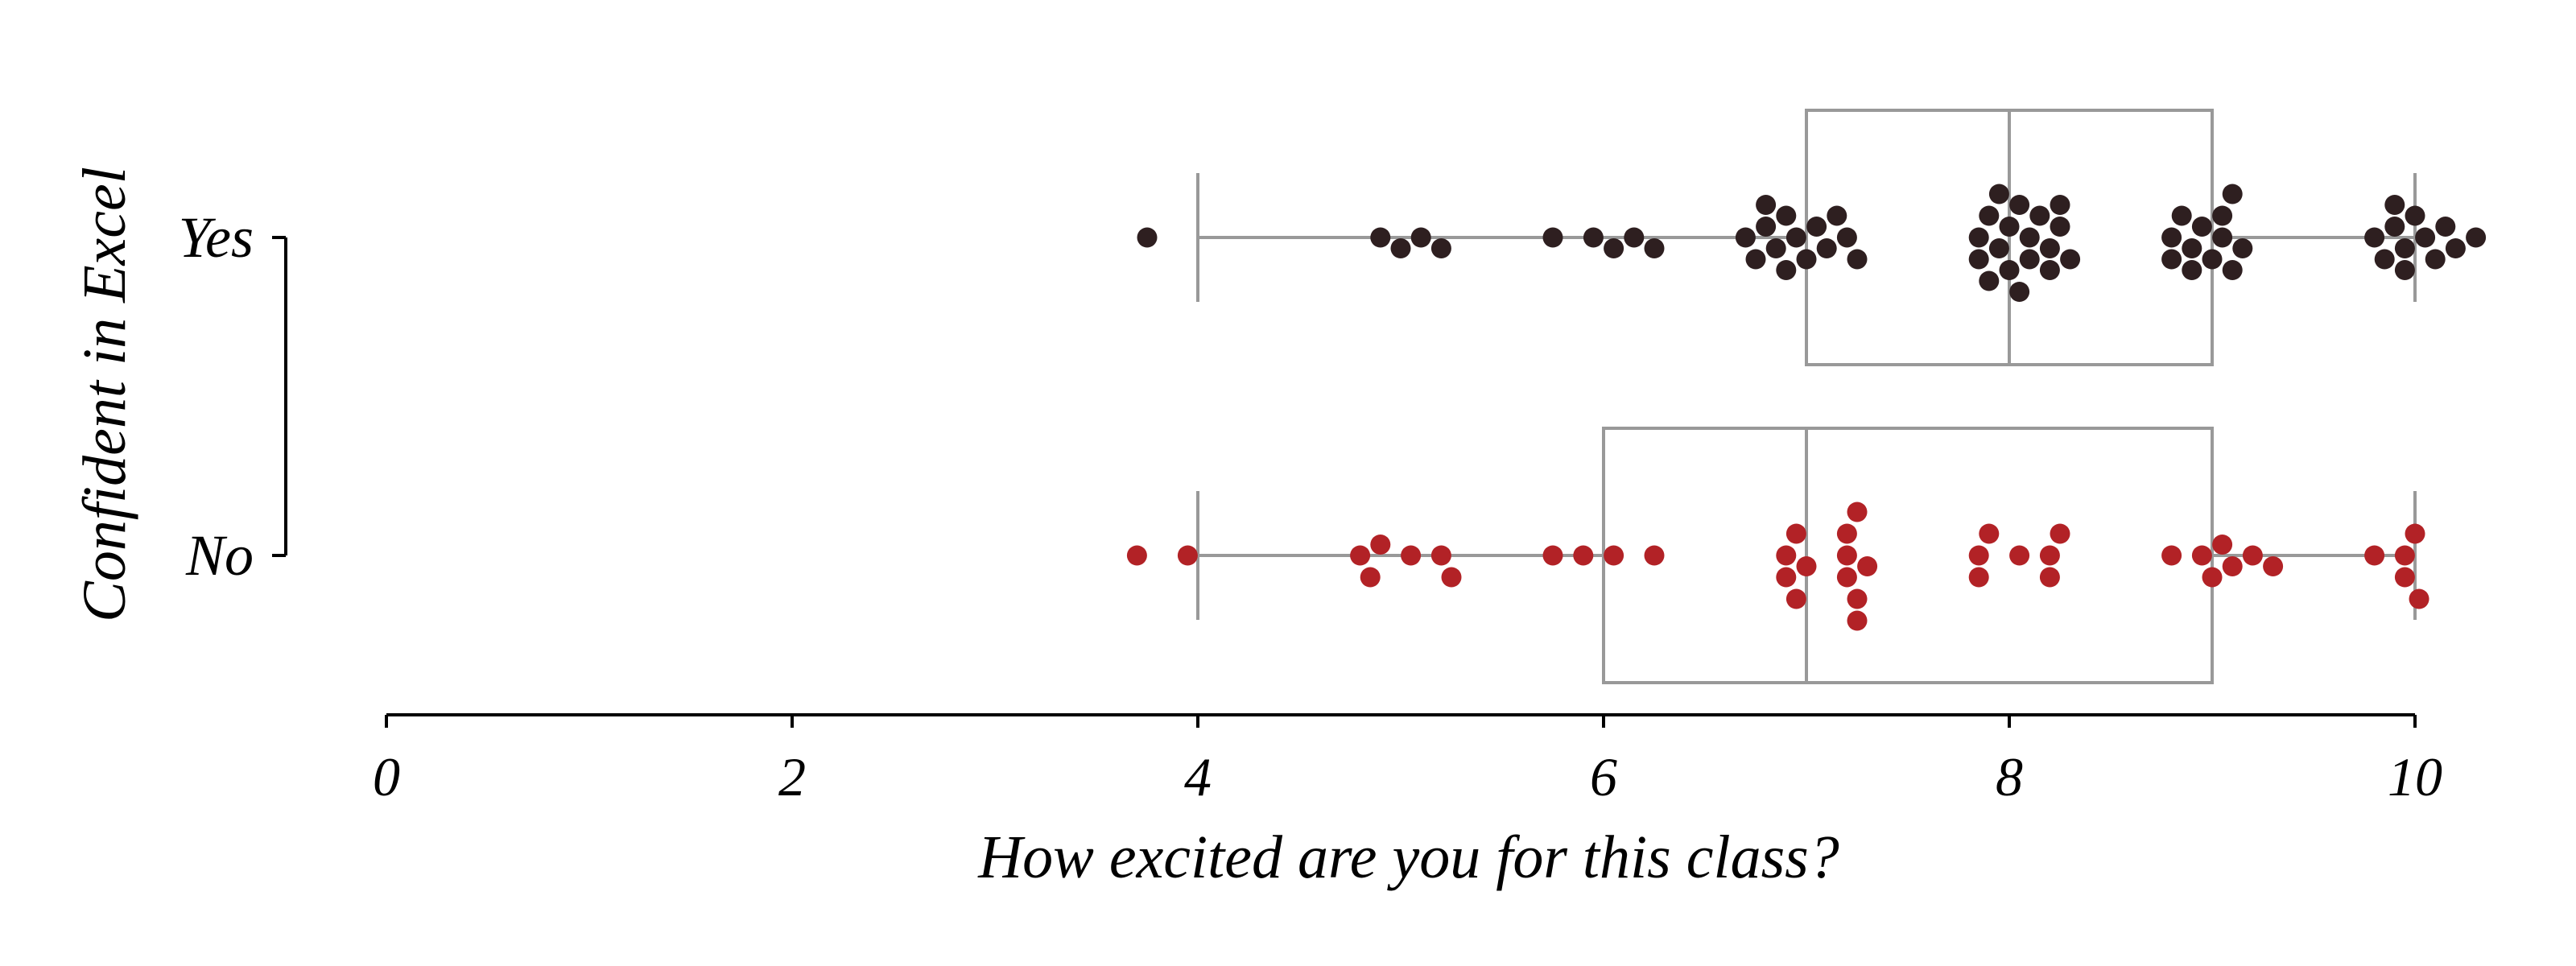 This screenshot has height=966, width=2576. Describe the element at coordinates (1812, 237) in the screenshot. I see `series-yes` at that location.